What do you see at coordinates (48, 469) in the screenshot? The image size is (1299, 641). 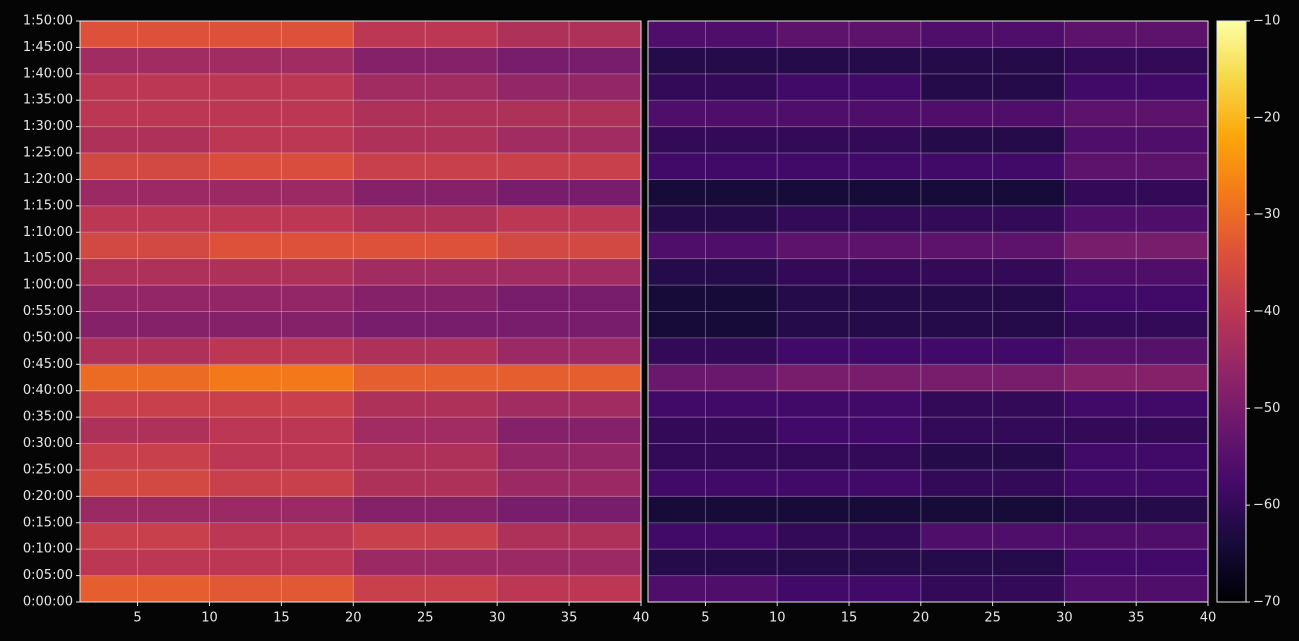 I see `y-tick-label: 0:25:00` at bounding box center [48, 469].